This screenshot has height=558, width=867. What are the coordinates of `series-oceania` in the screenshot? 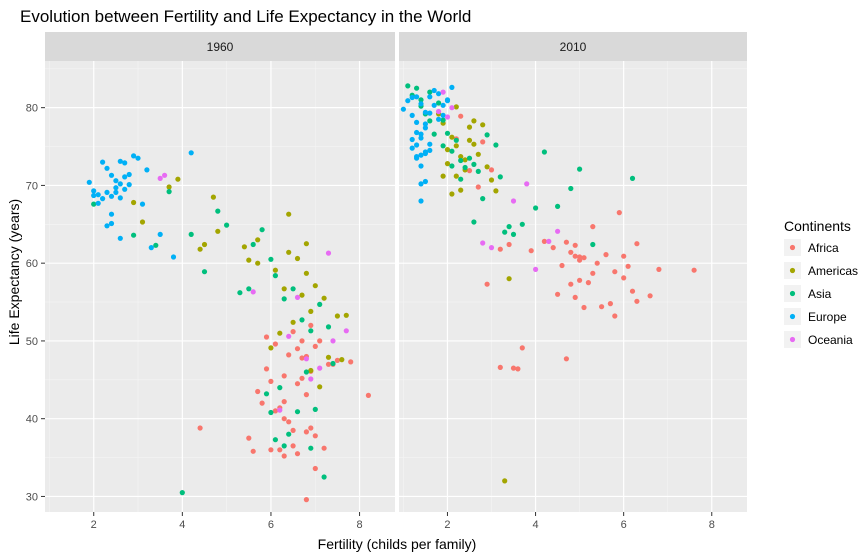 It's located at (253, 292).